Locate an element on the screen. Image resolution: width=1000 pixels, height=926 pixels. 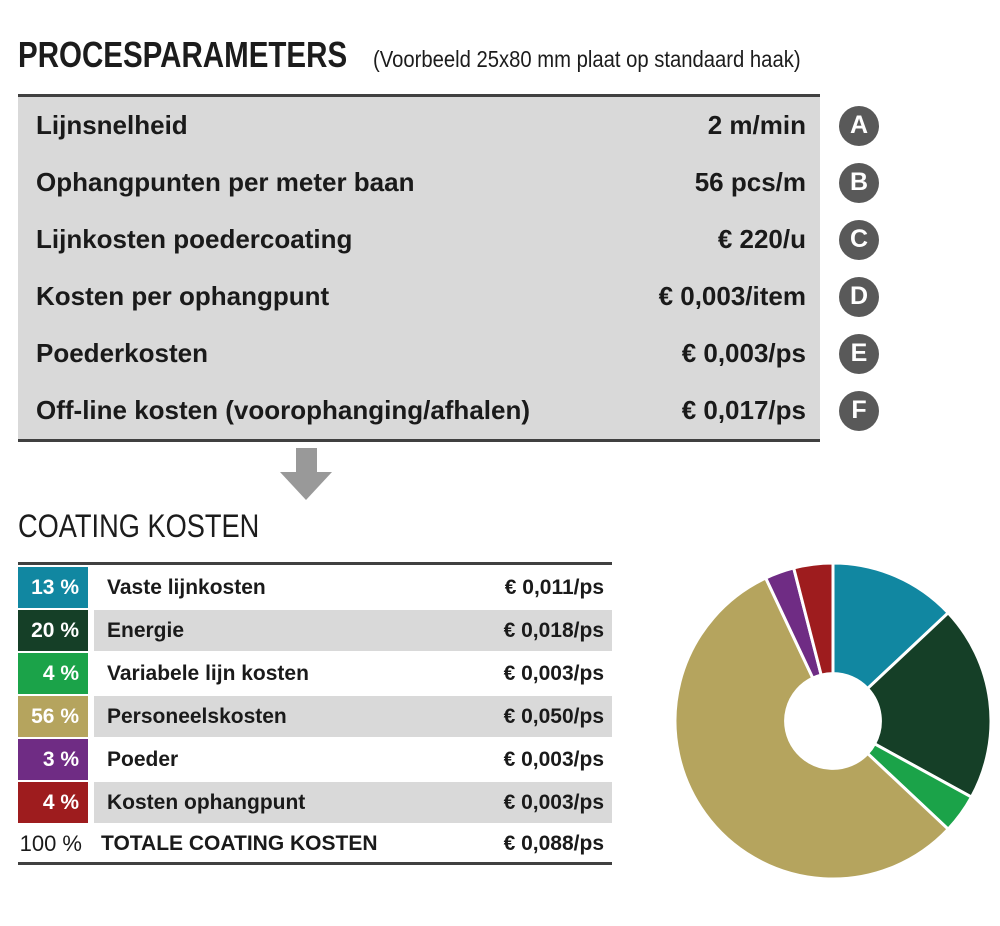
percent-cell: 56 % is located at coordinates (53, 716).